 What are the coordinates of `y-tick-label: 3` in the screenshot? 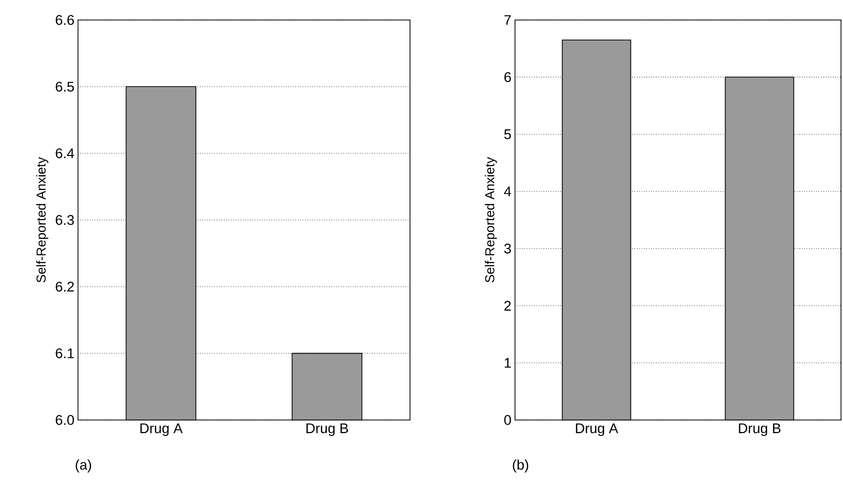 It's located at (507, 249).